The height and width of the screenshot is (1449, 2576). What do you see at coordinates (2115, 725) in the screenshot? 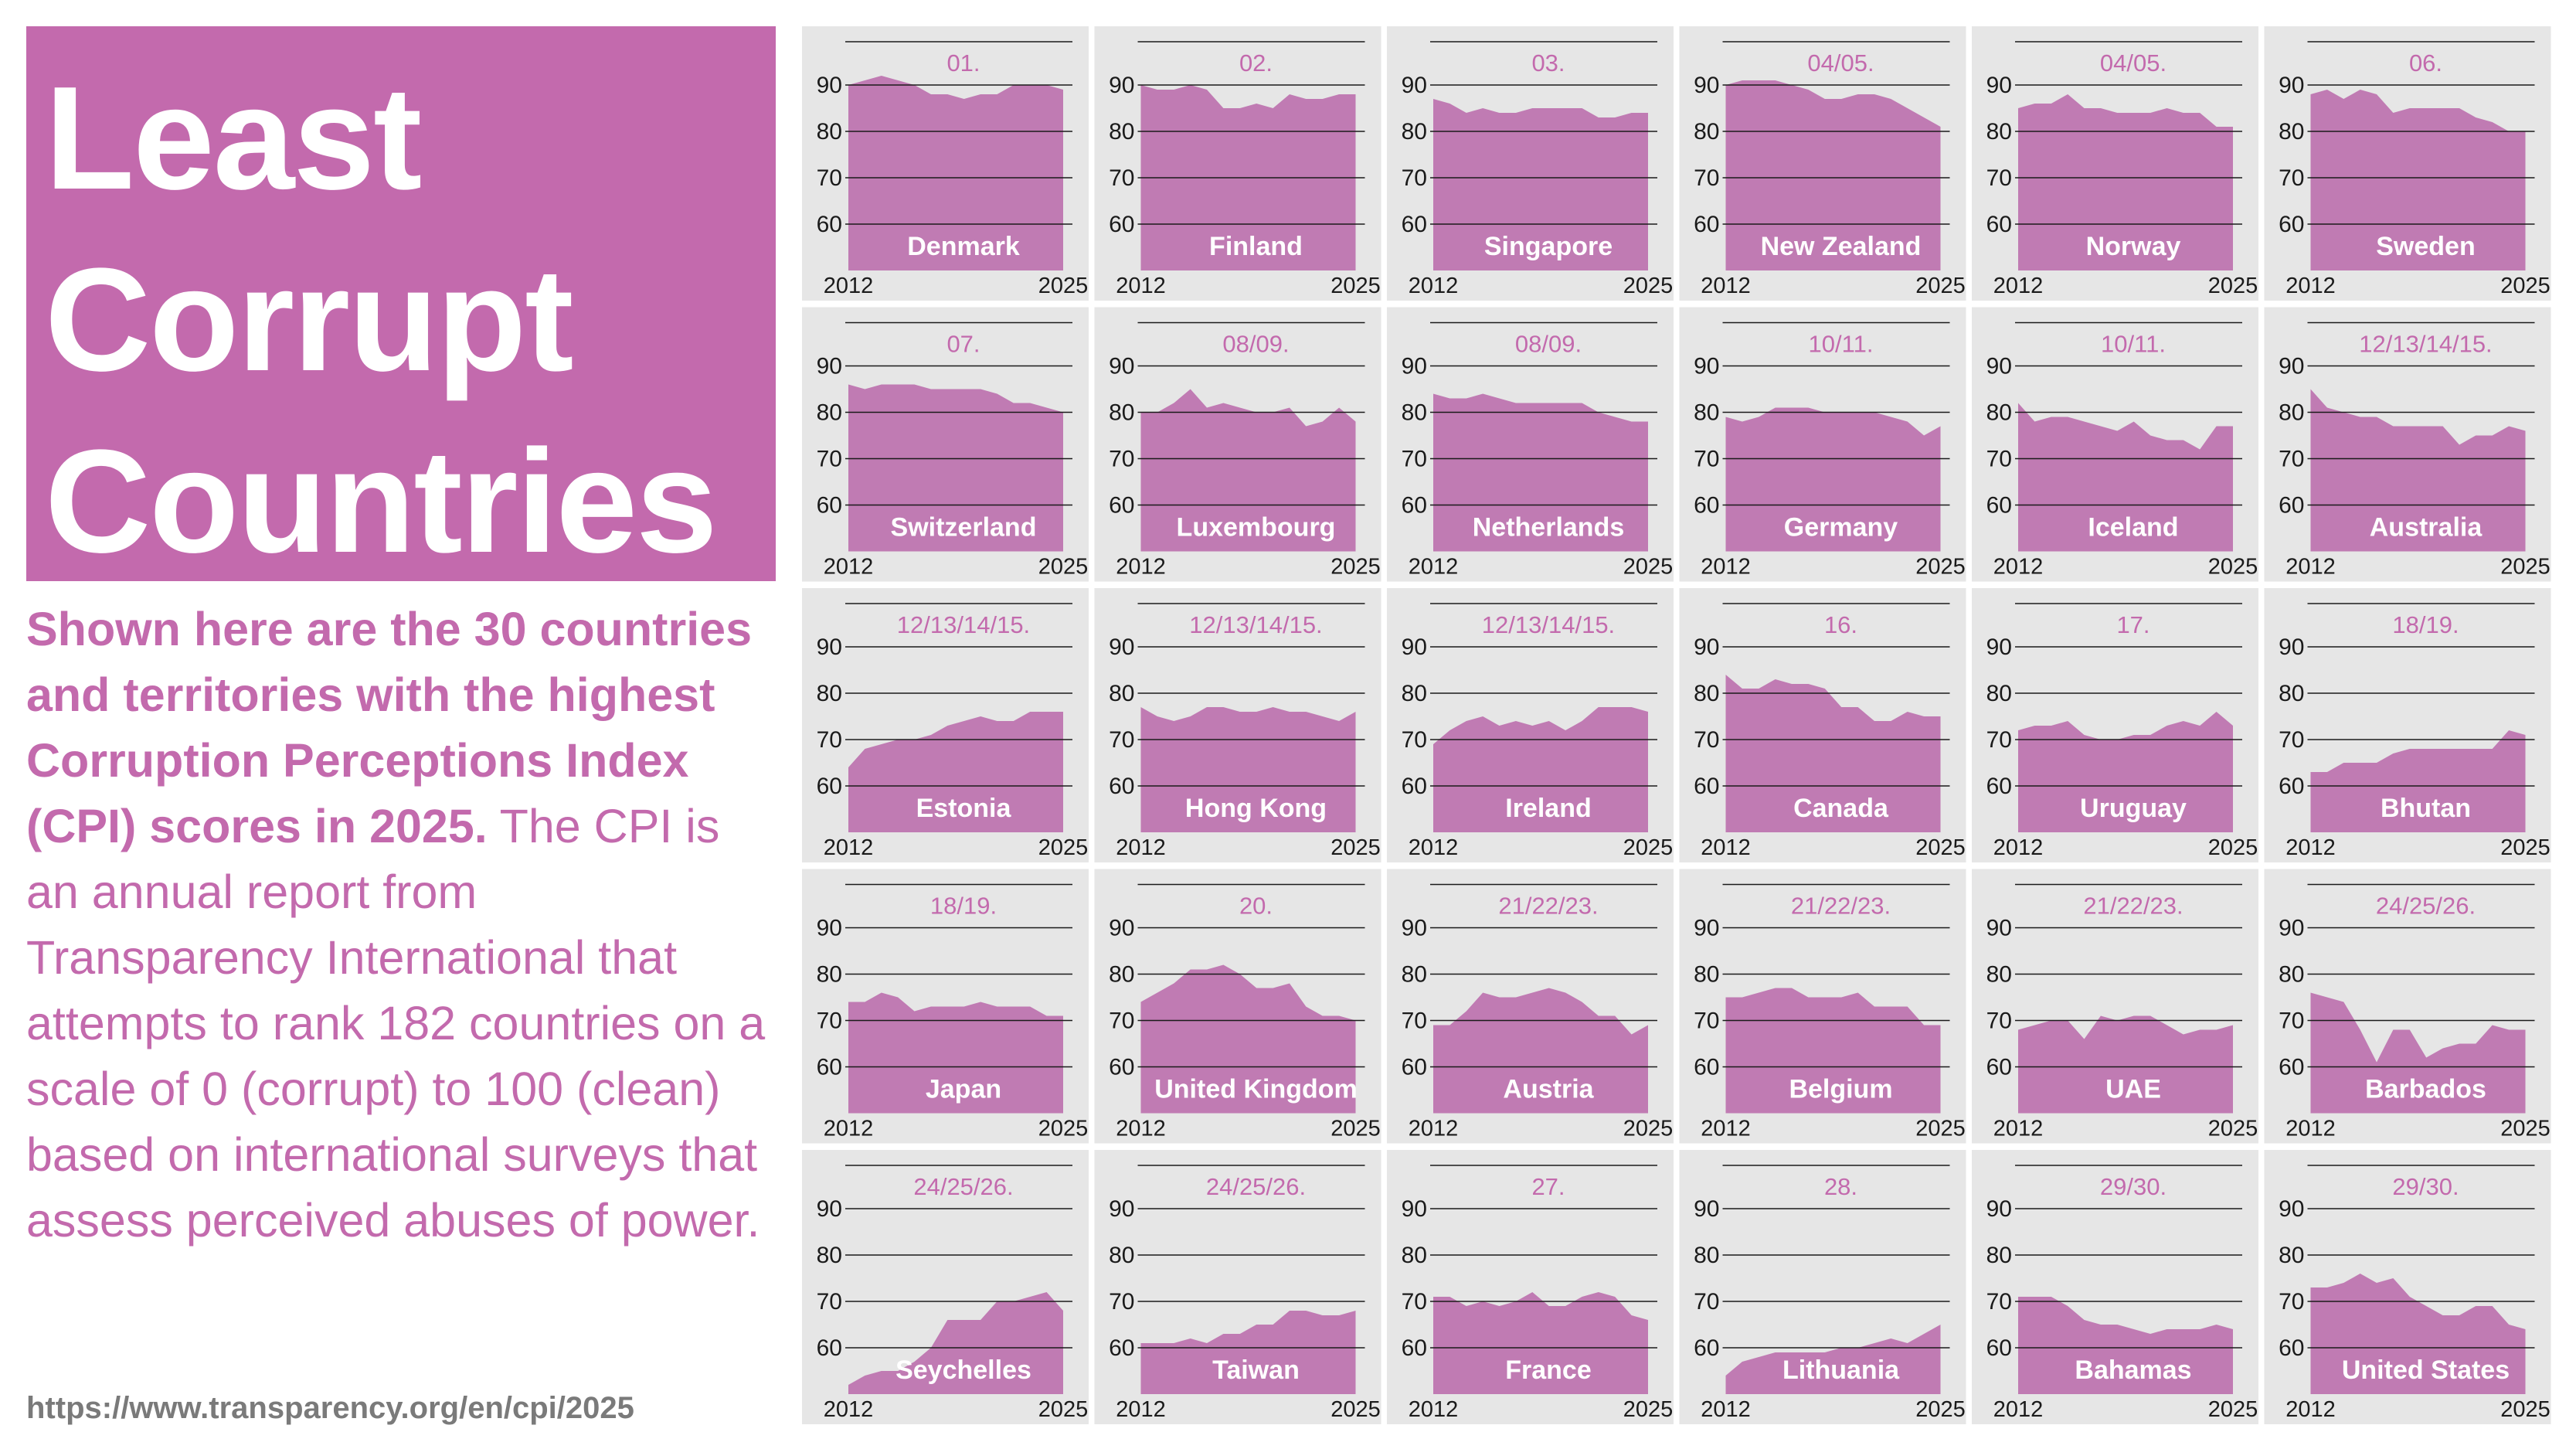
I see `chart-panel: 90 80 70 60 17. Uruguay 2012 2025` at bounding box center [2115, 725].